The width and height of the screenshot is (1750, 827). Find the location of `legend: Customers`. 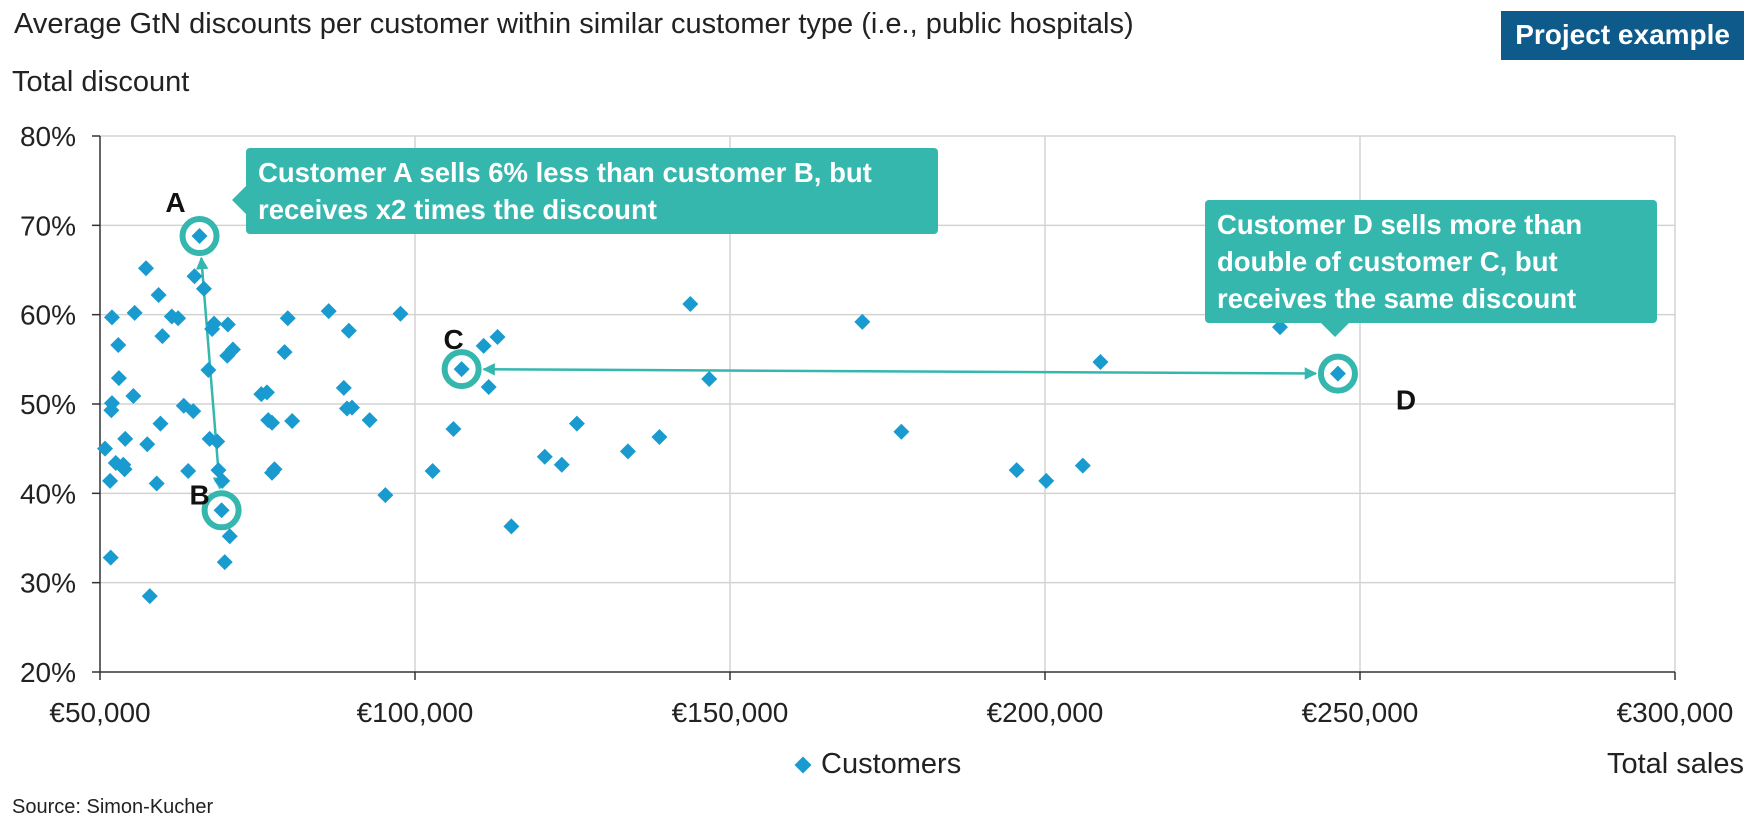

legend: Customers is located at coordinates (878, 764).